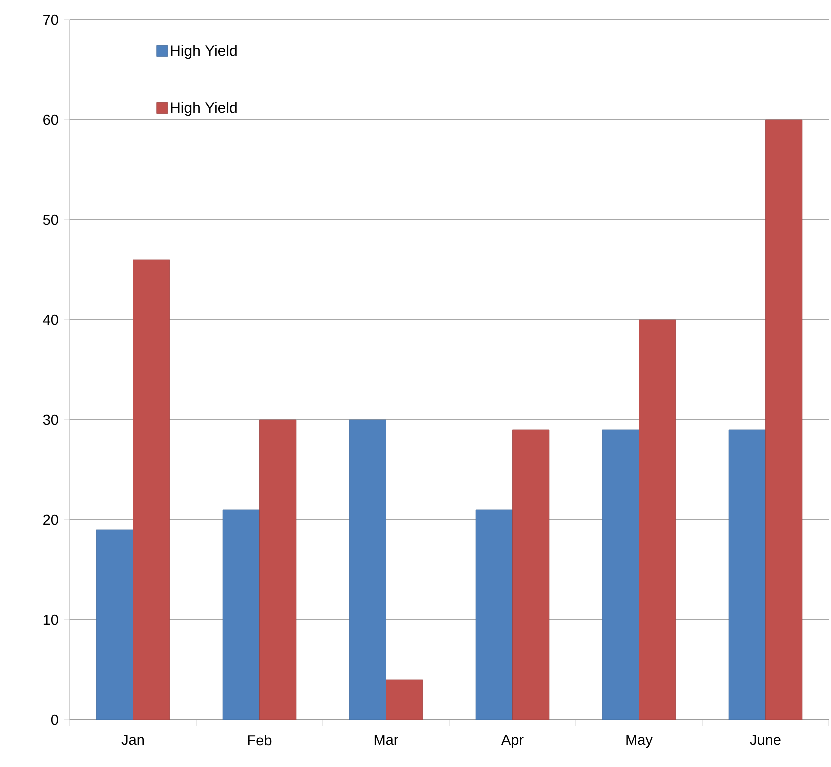 The image size is (831, 767). Describe the element at coordinates (639, 741) in the screenshot. I see `x-tick-label: May` at that location.